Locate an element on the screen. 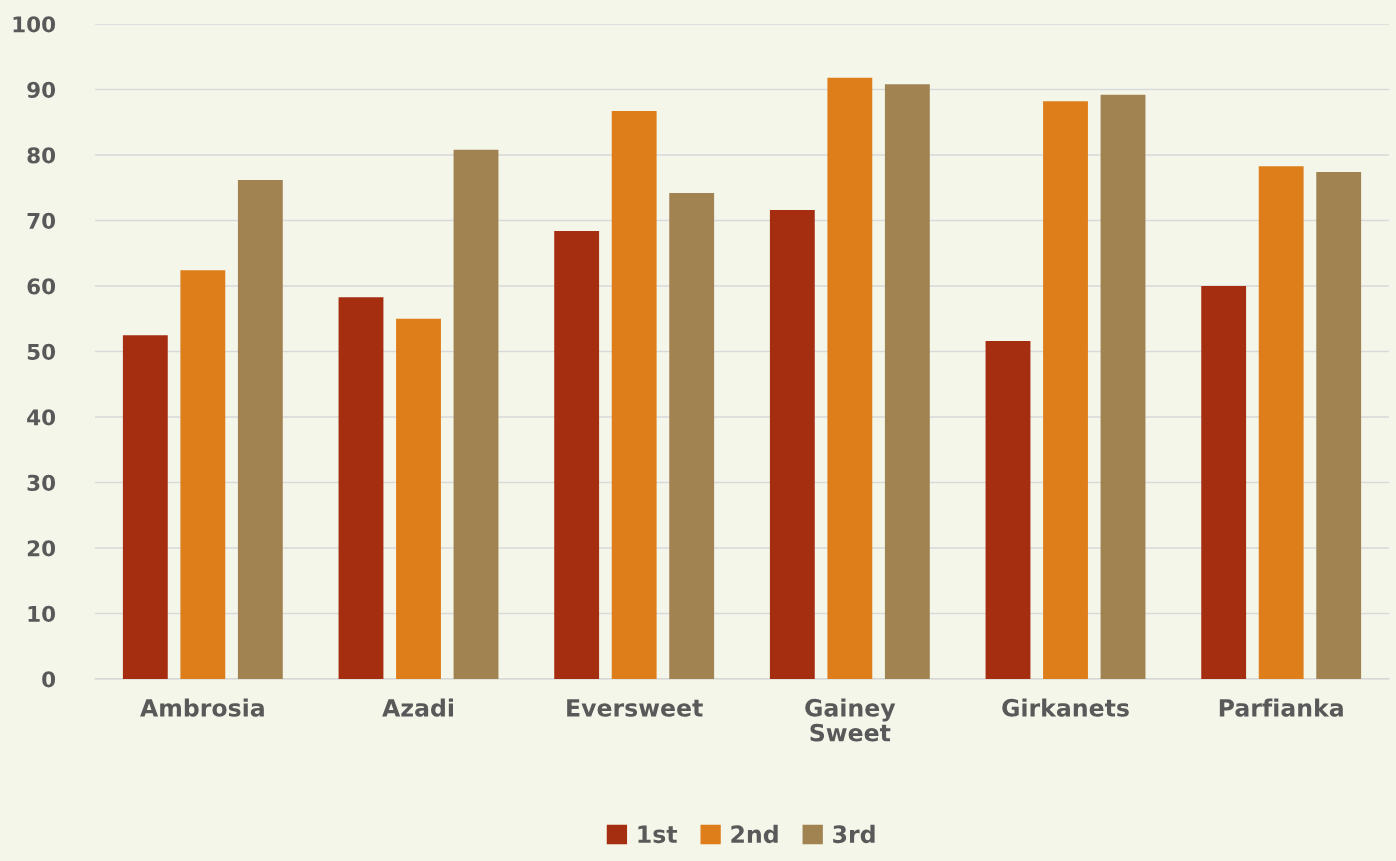  y-tick-label: 100 is located at coordinates (34, 24).